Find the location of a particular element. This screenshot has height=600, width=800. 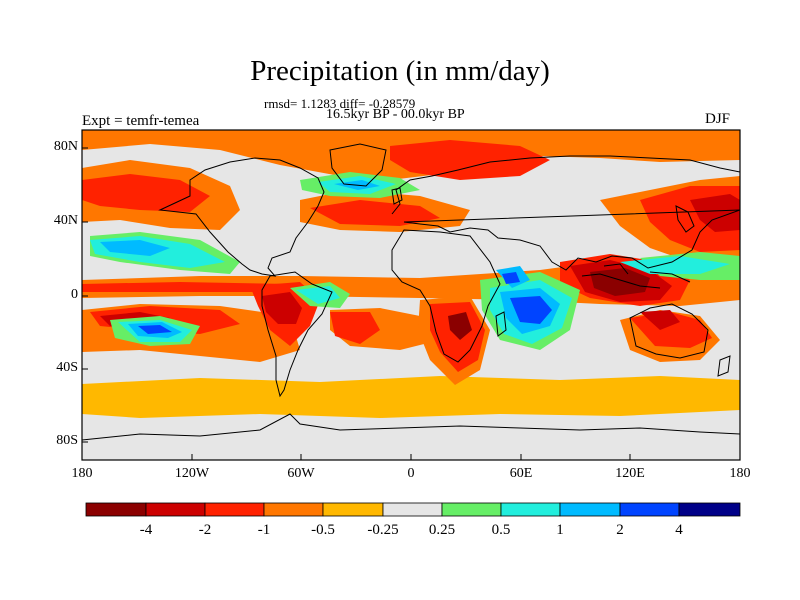

north-pacific-drier is located at coordinates (146, 193).